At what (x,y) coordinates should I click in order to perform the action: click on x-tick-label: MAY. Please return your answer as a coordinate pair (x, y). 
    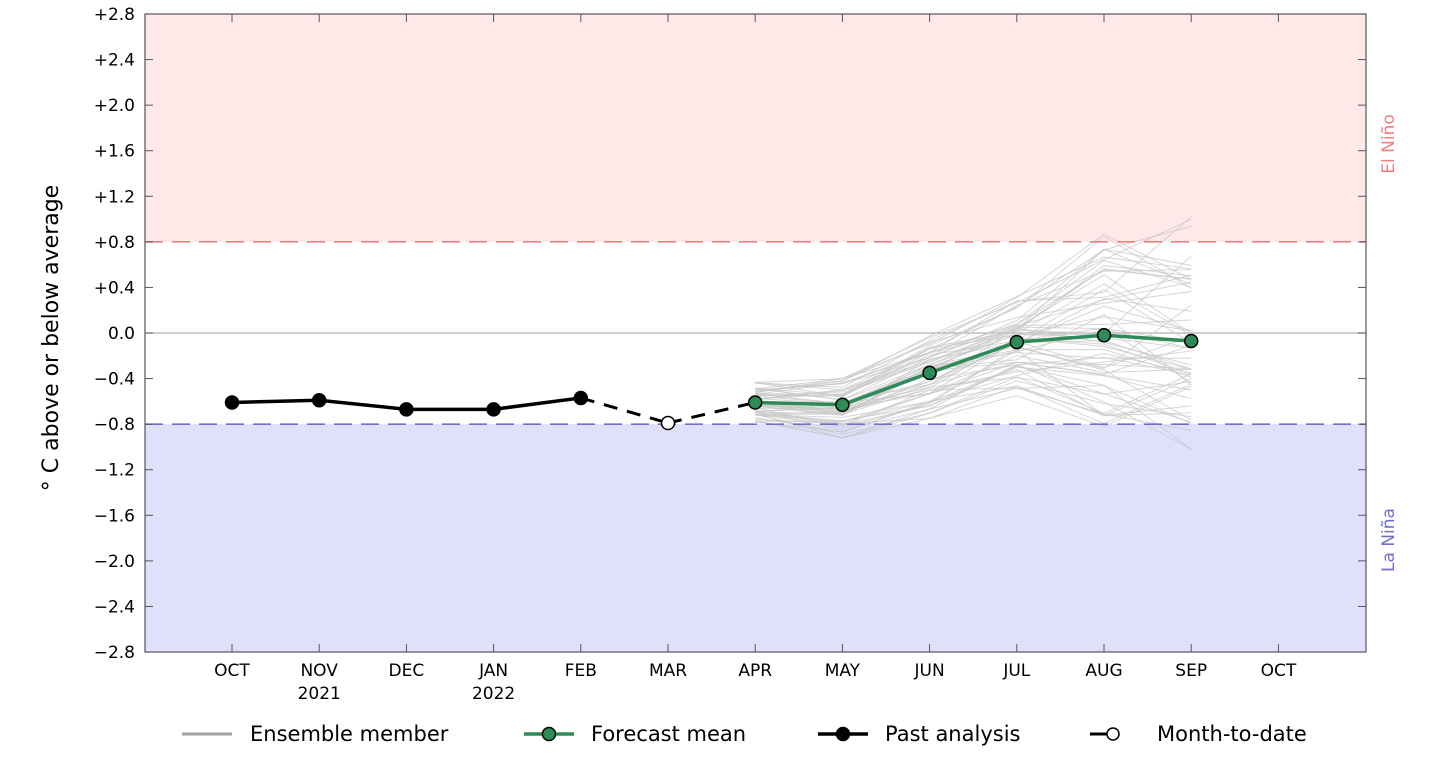
    Looking at the image, I should click on (843, 671).